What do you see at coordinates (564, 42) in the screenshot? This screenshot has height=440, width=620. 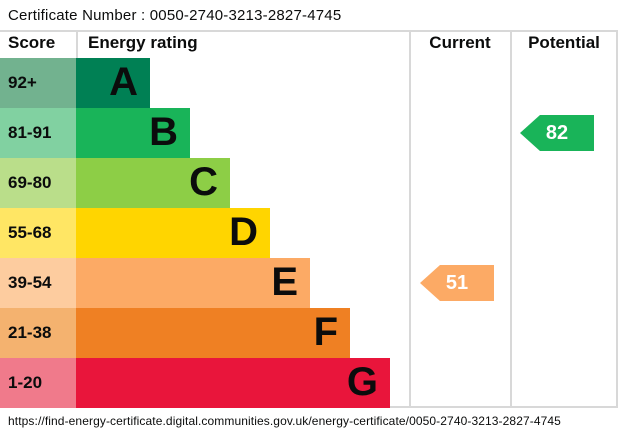 I see `column-header-potential: Potential` at bounding box center [564, 42].